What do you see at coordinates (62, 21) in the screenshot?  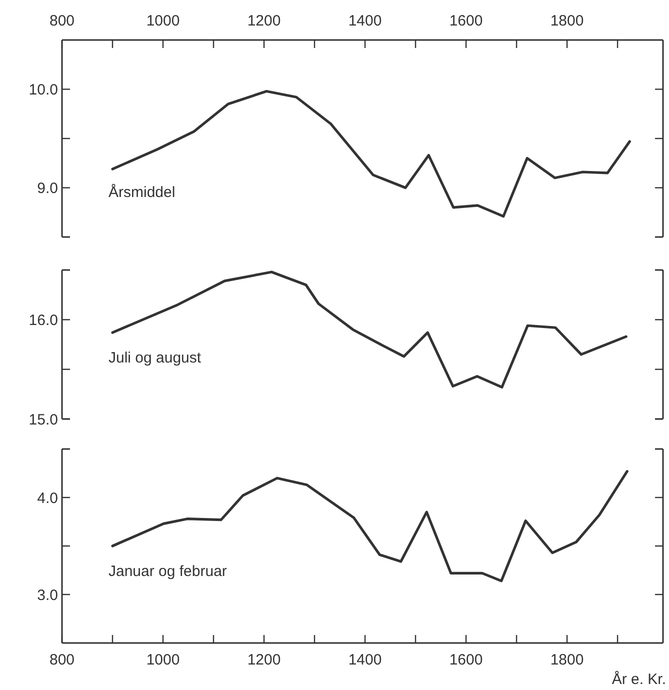 I see `x2-tick-label: 800` at bounding box center [62, 21].